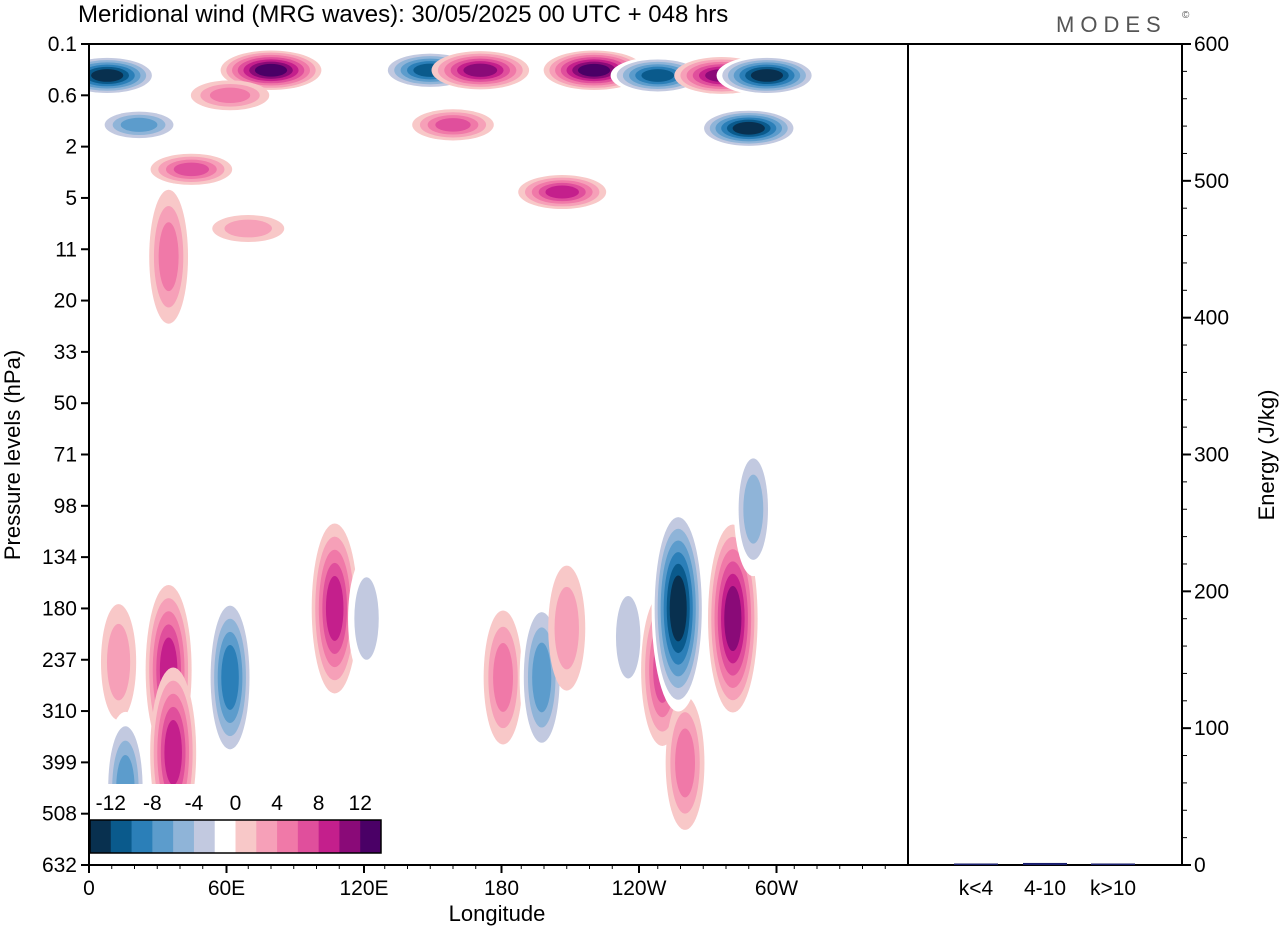  What do you see at coordinates (1200, 865) in the screenshot?
I see `energy-tick-label: 0` at bounding box center [1200, 865].